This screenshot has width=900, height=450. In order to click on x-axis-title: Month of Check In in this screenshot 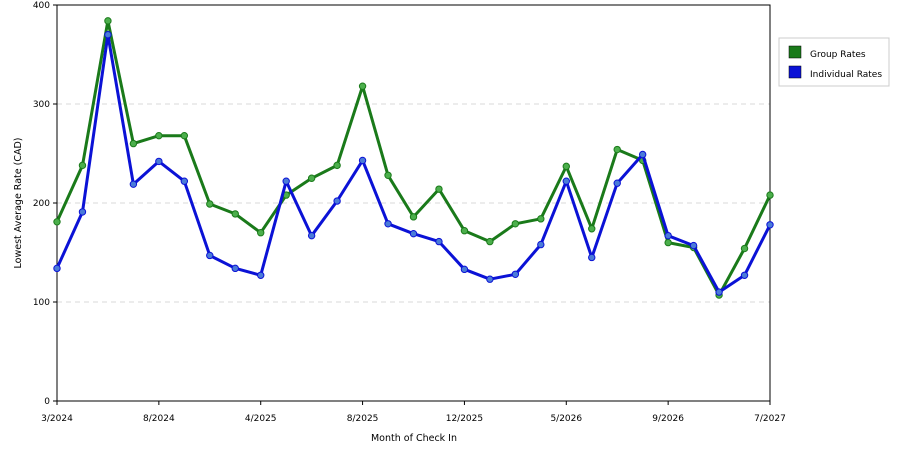, I will do `click(414, 438)`.